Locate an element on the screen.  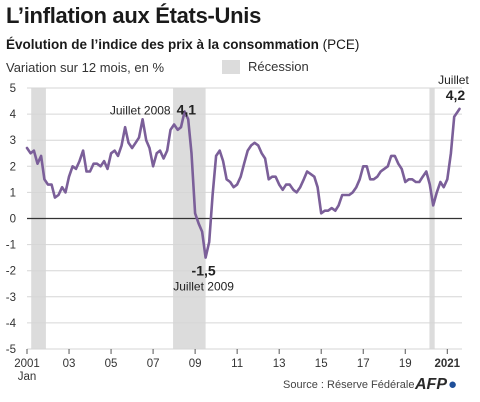
annotation-label: Juillet is located at coordinates (453, 80).